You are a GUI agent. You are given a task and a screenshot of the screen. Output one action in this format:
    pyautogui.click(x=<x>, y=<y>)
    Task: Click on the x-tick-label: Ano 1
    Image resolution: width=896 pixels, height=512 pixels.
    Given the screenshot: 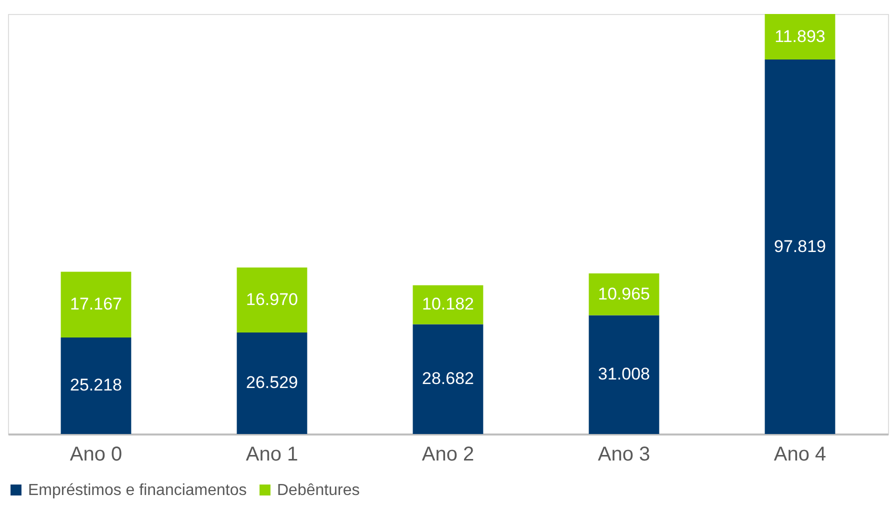 What is the action you would take?
    pyautogui.click(x=272, y=455)
    